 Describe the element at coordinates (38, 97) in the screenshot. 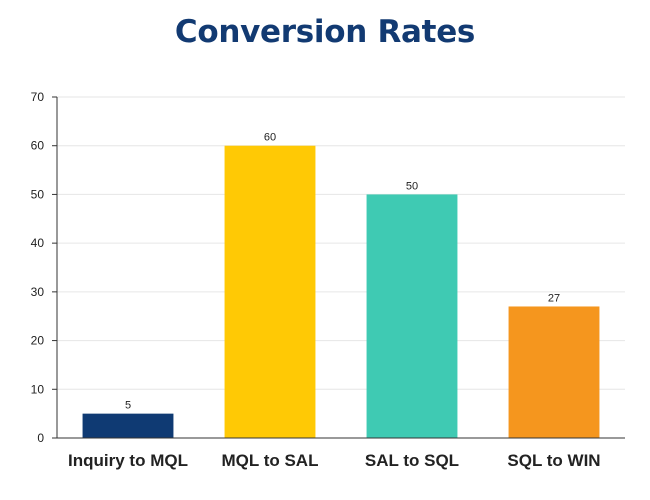

I see `y-tick-label: 70` at that location.